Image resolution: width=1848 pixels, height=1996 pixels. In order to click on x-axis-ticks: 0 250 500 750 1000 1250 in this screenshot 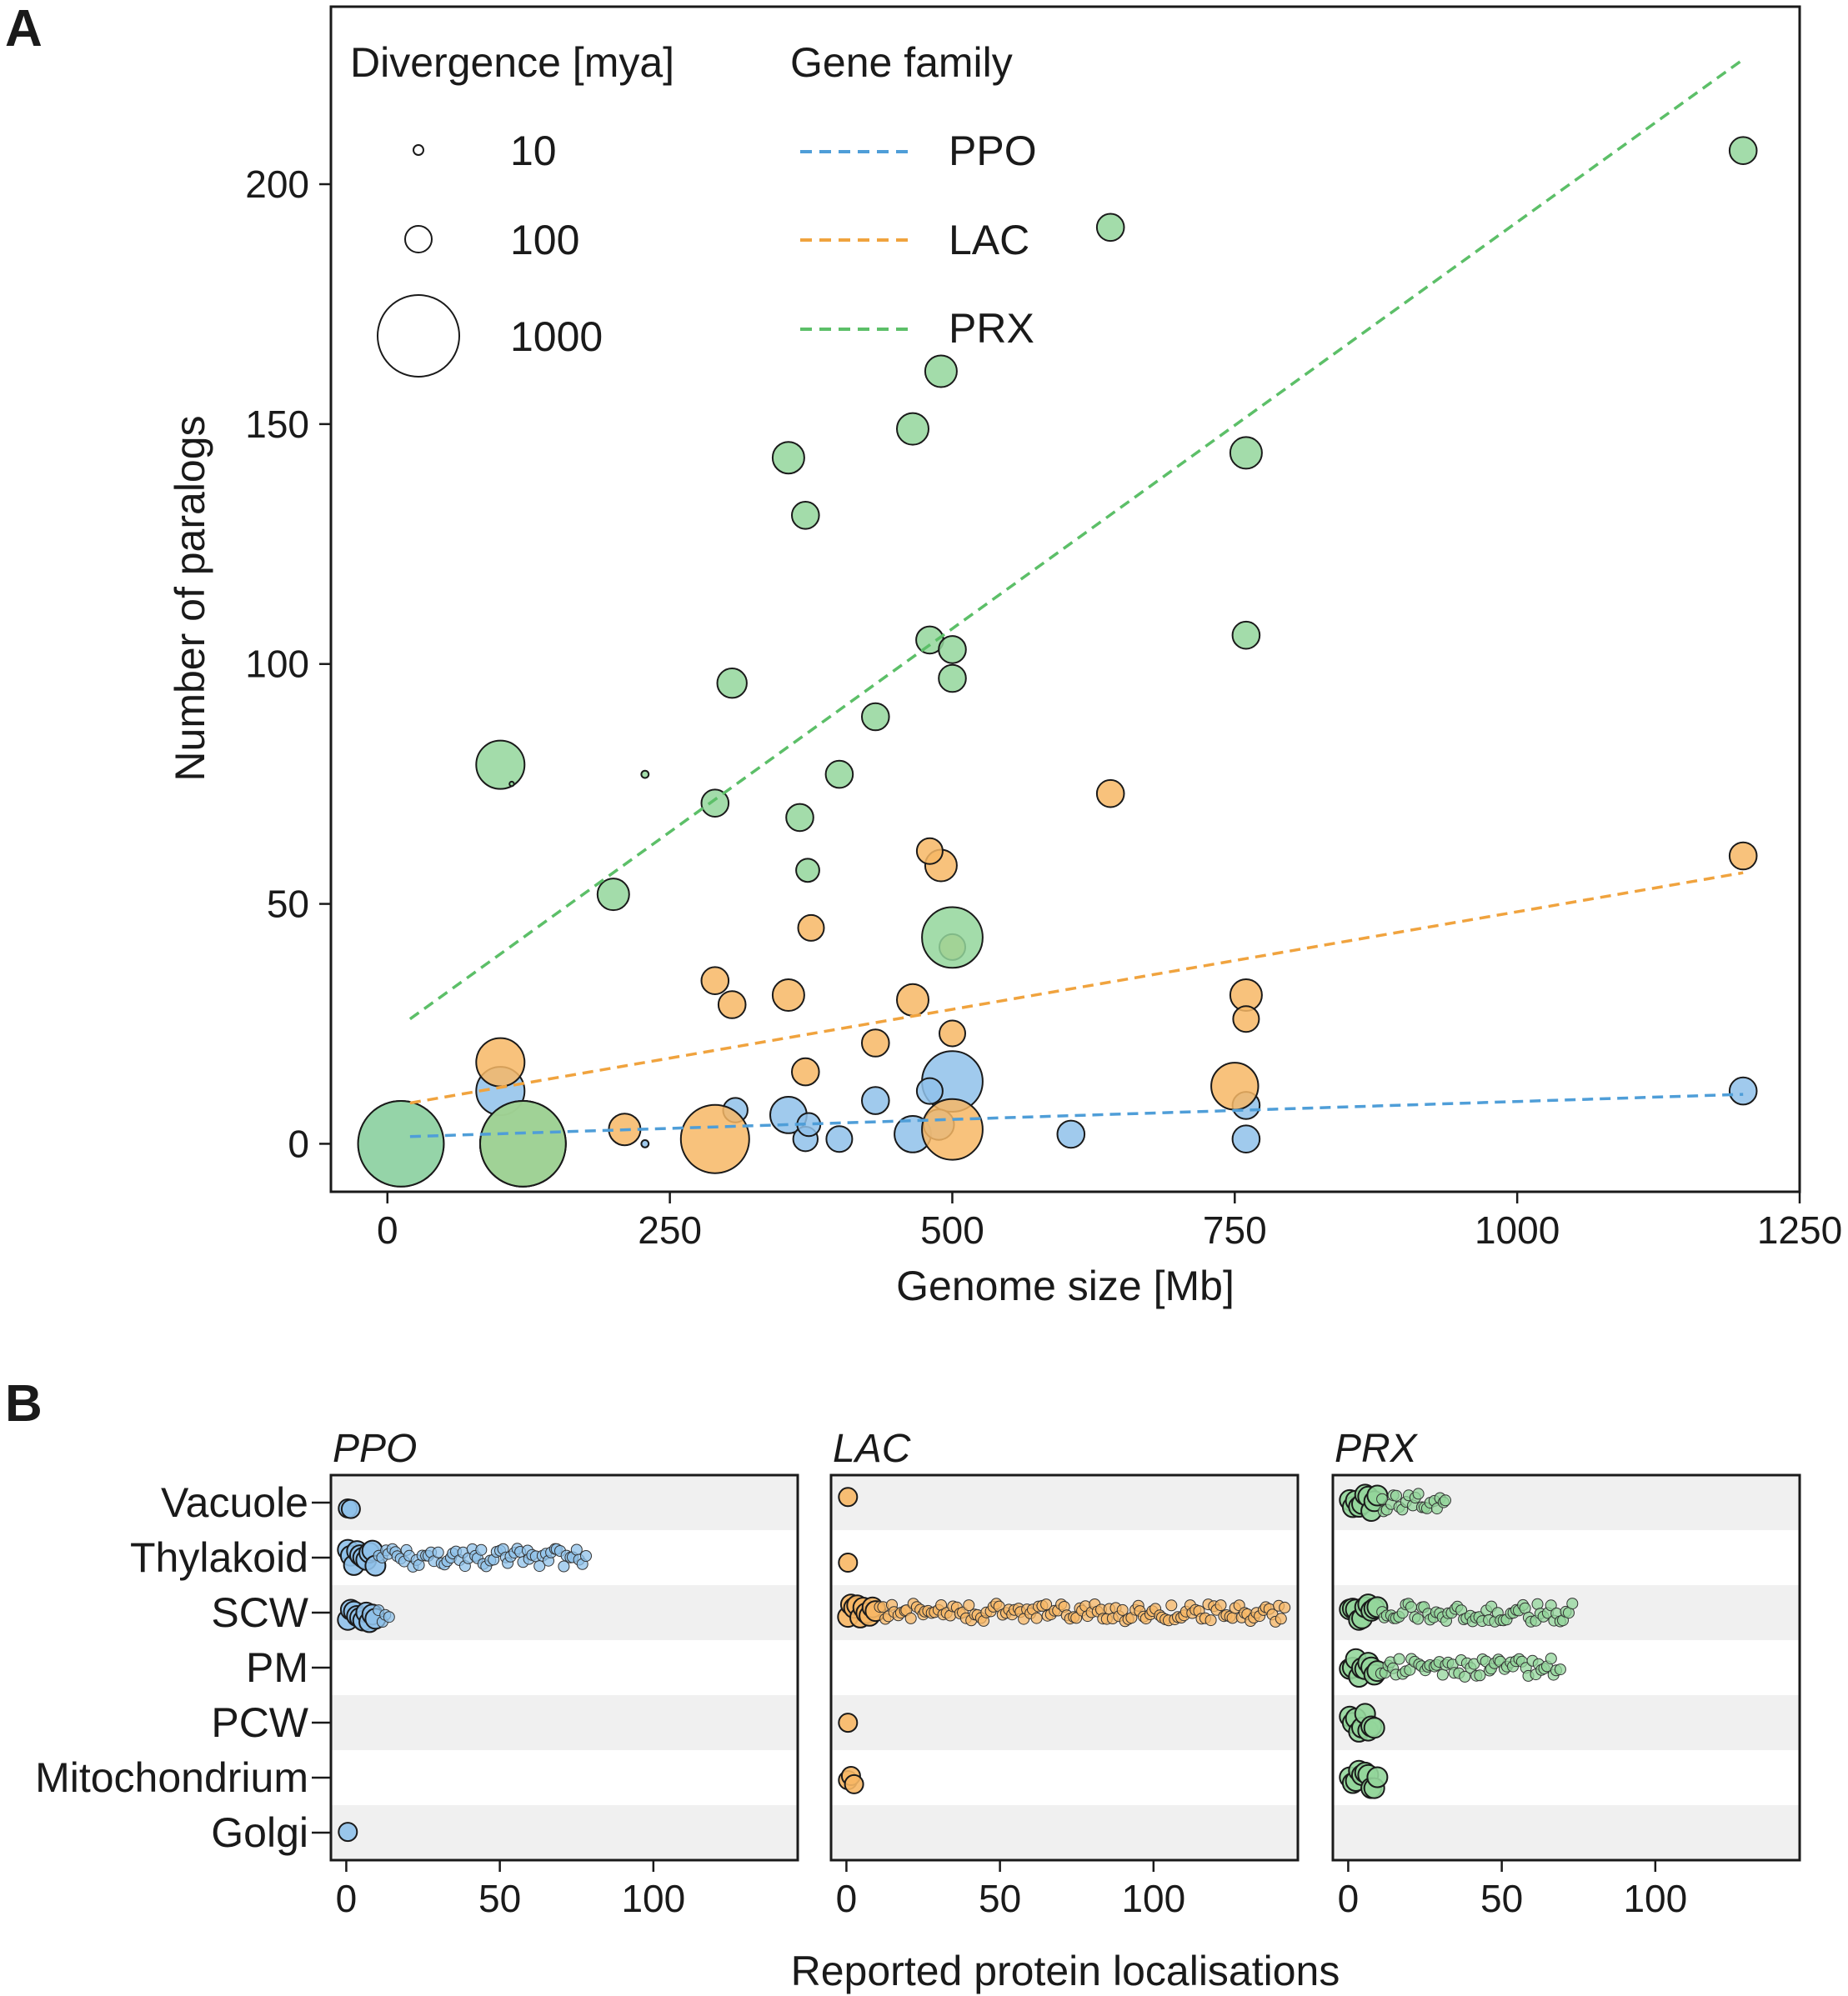, I will do `click(1109, 1222)`.